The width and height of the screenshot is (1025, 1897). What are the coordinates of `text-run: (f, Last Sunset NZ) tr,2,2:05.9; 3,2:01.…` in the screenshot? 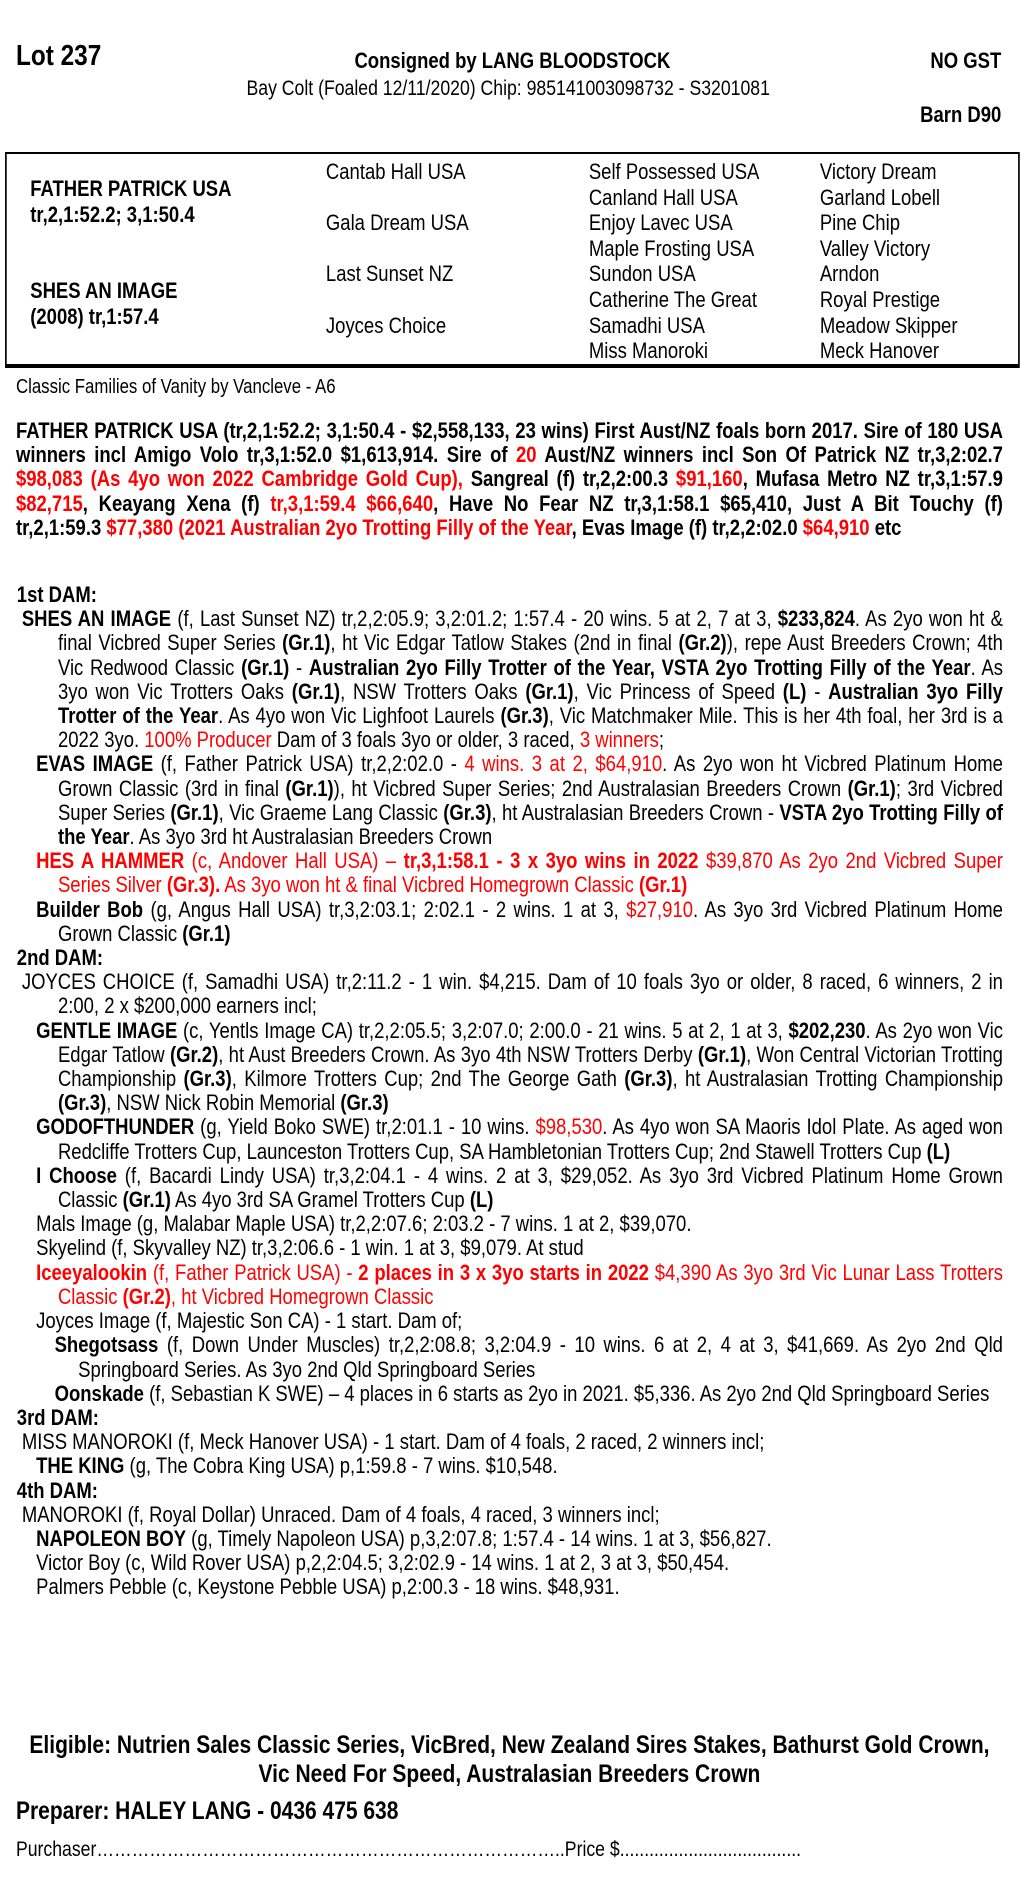 It's located at (474, 619).